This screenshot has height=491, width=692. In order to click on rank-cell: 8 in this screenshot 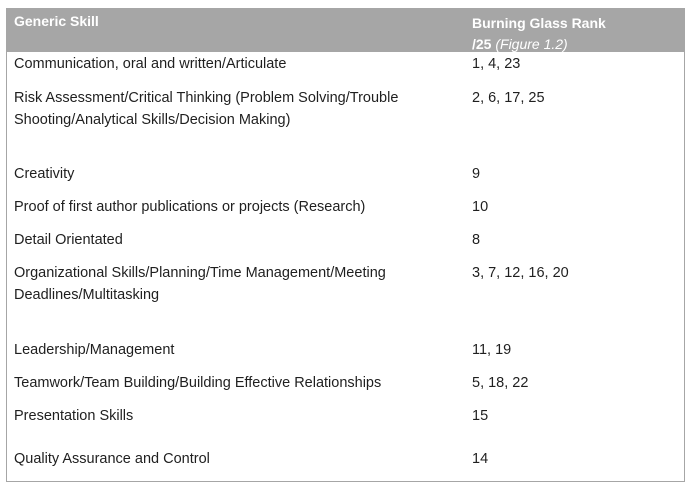, I will do `click(476, 240)`.